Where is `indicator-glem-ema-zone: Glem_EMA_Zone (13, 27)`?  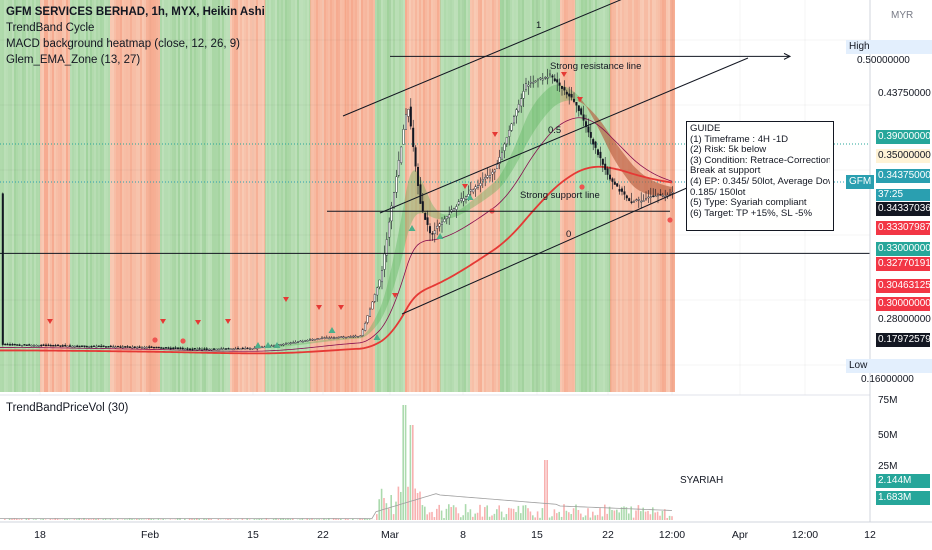 indicator-glem-ema-zone: Glem_EMA_Zone (13, 27) is located at coordinates (73, 60).